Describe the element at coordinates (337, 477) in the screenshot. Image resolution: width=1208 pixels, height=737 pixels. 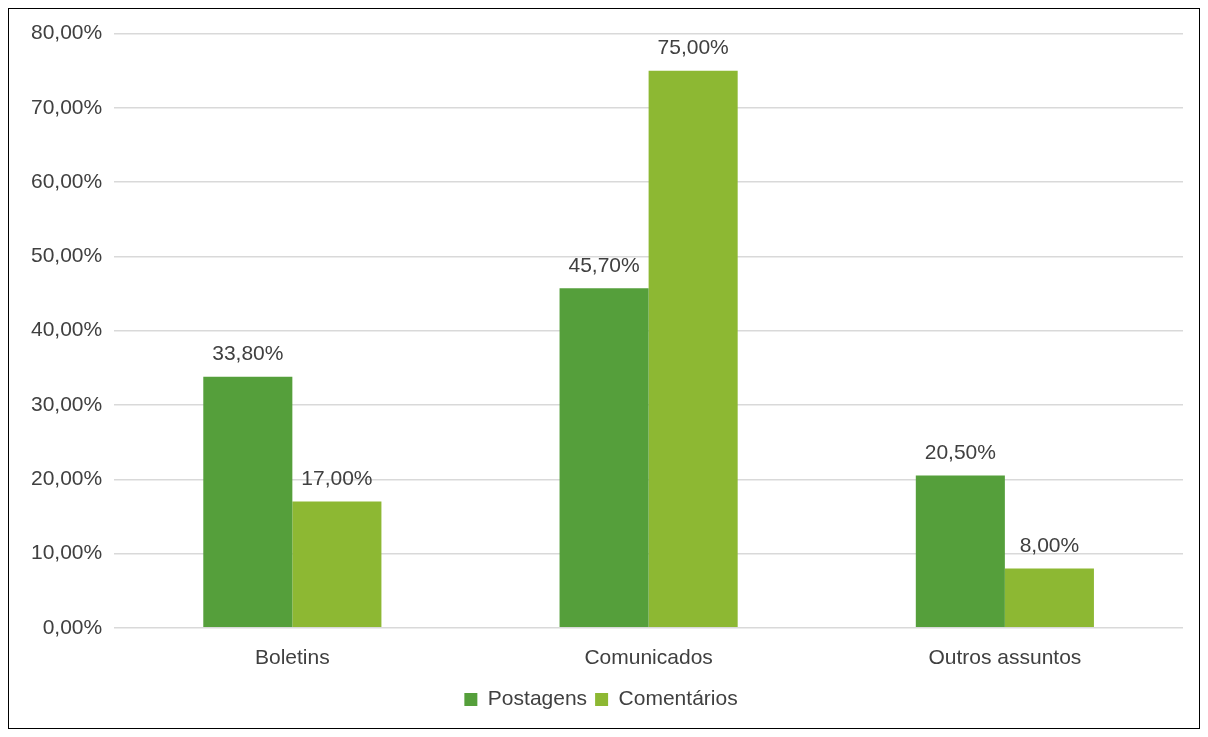
I see `data-label: 17,00%` at that location.